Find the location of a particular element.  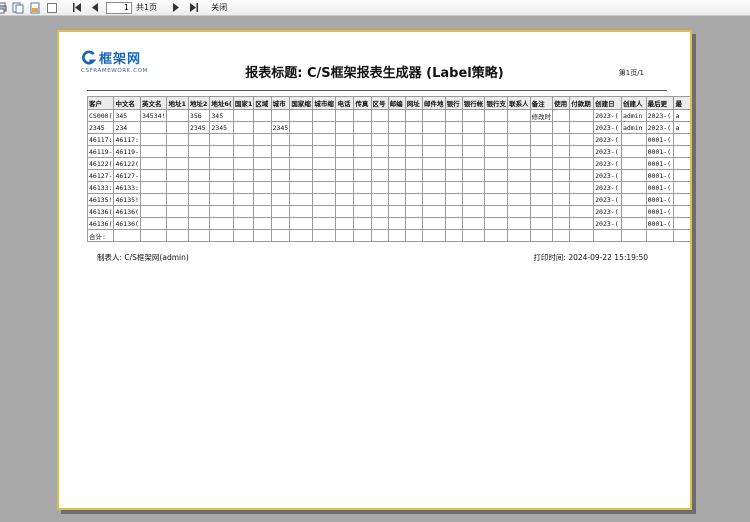

last-page-button is located at coordinates (194, 8).